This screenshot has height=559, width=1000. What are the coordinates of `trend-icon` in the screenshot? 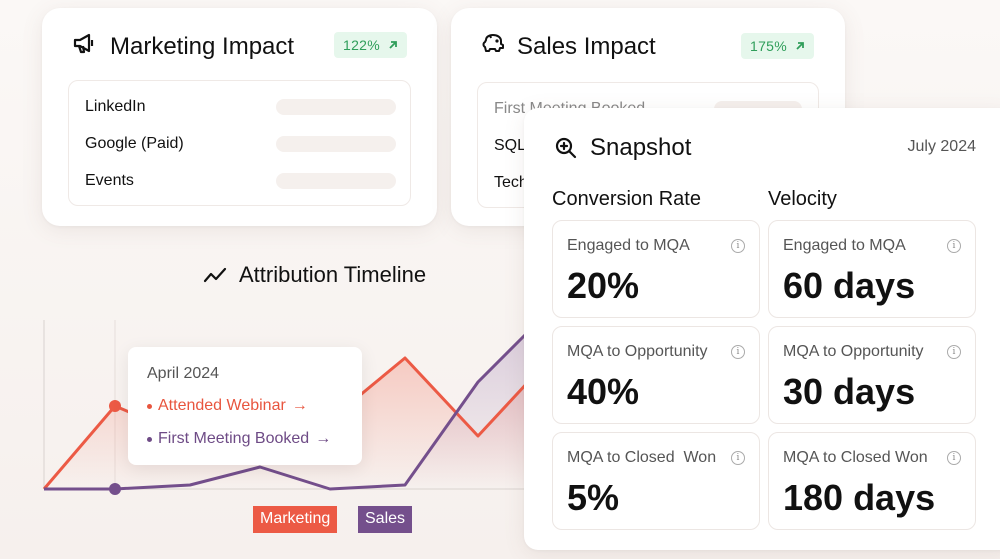 It's located at (215, 275).